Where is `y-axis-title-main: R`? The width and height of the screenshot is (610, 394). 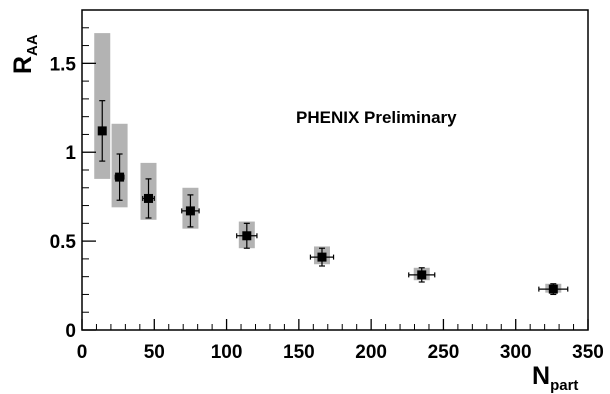
y-axis-title-main: R is located at coordinates (23, 65).